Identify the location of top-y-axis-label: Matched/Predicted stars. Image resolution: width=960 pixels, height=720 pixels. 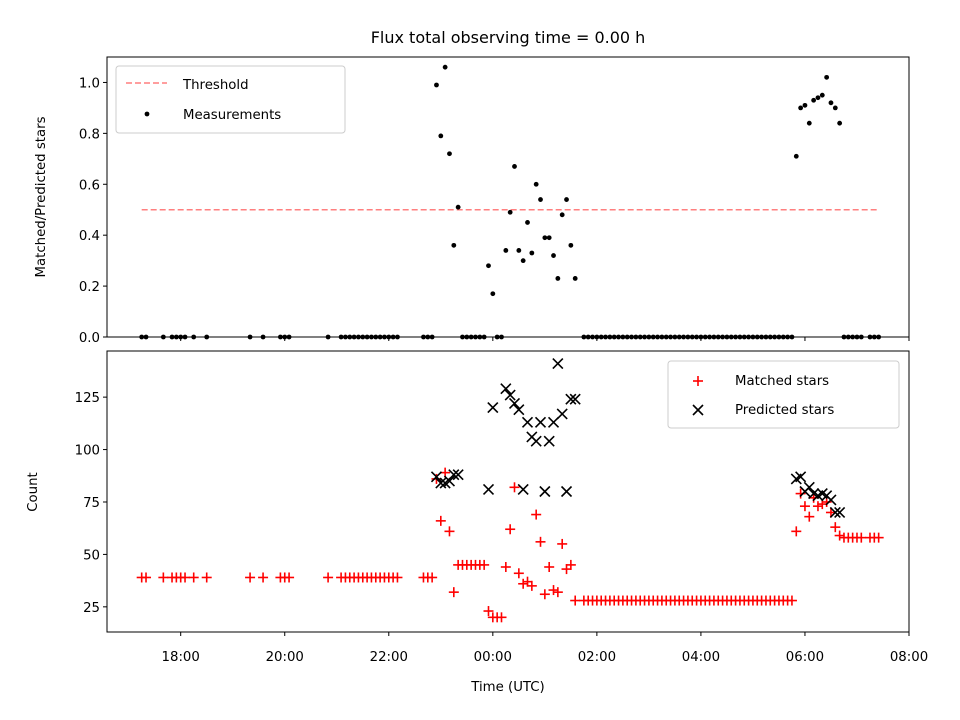
(41, 196).